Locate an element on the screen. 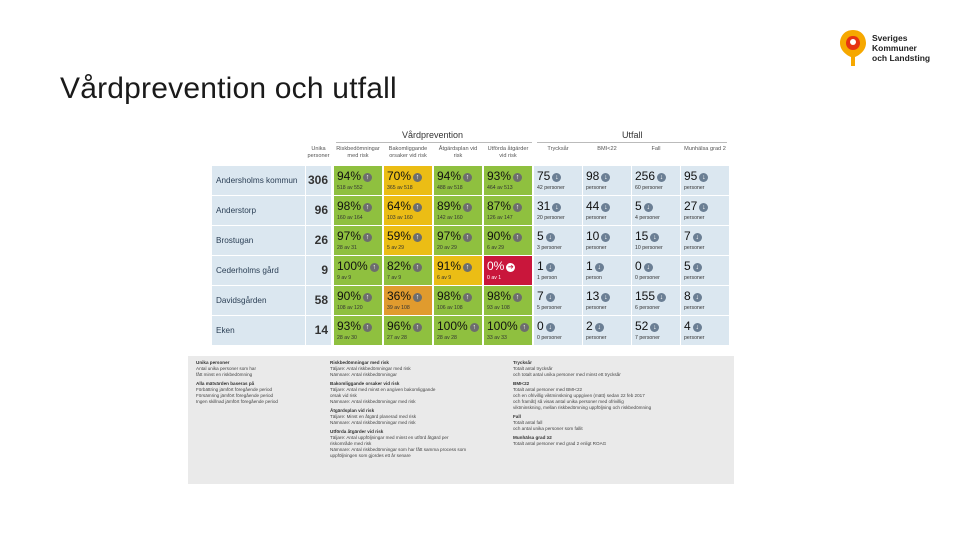 Image resolution: width=960 pixels, height=540 pixels. cell-bmi: 98 ↓ personer is located at coordinates (607, 180).